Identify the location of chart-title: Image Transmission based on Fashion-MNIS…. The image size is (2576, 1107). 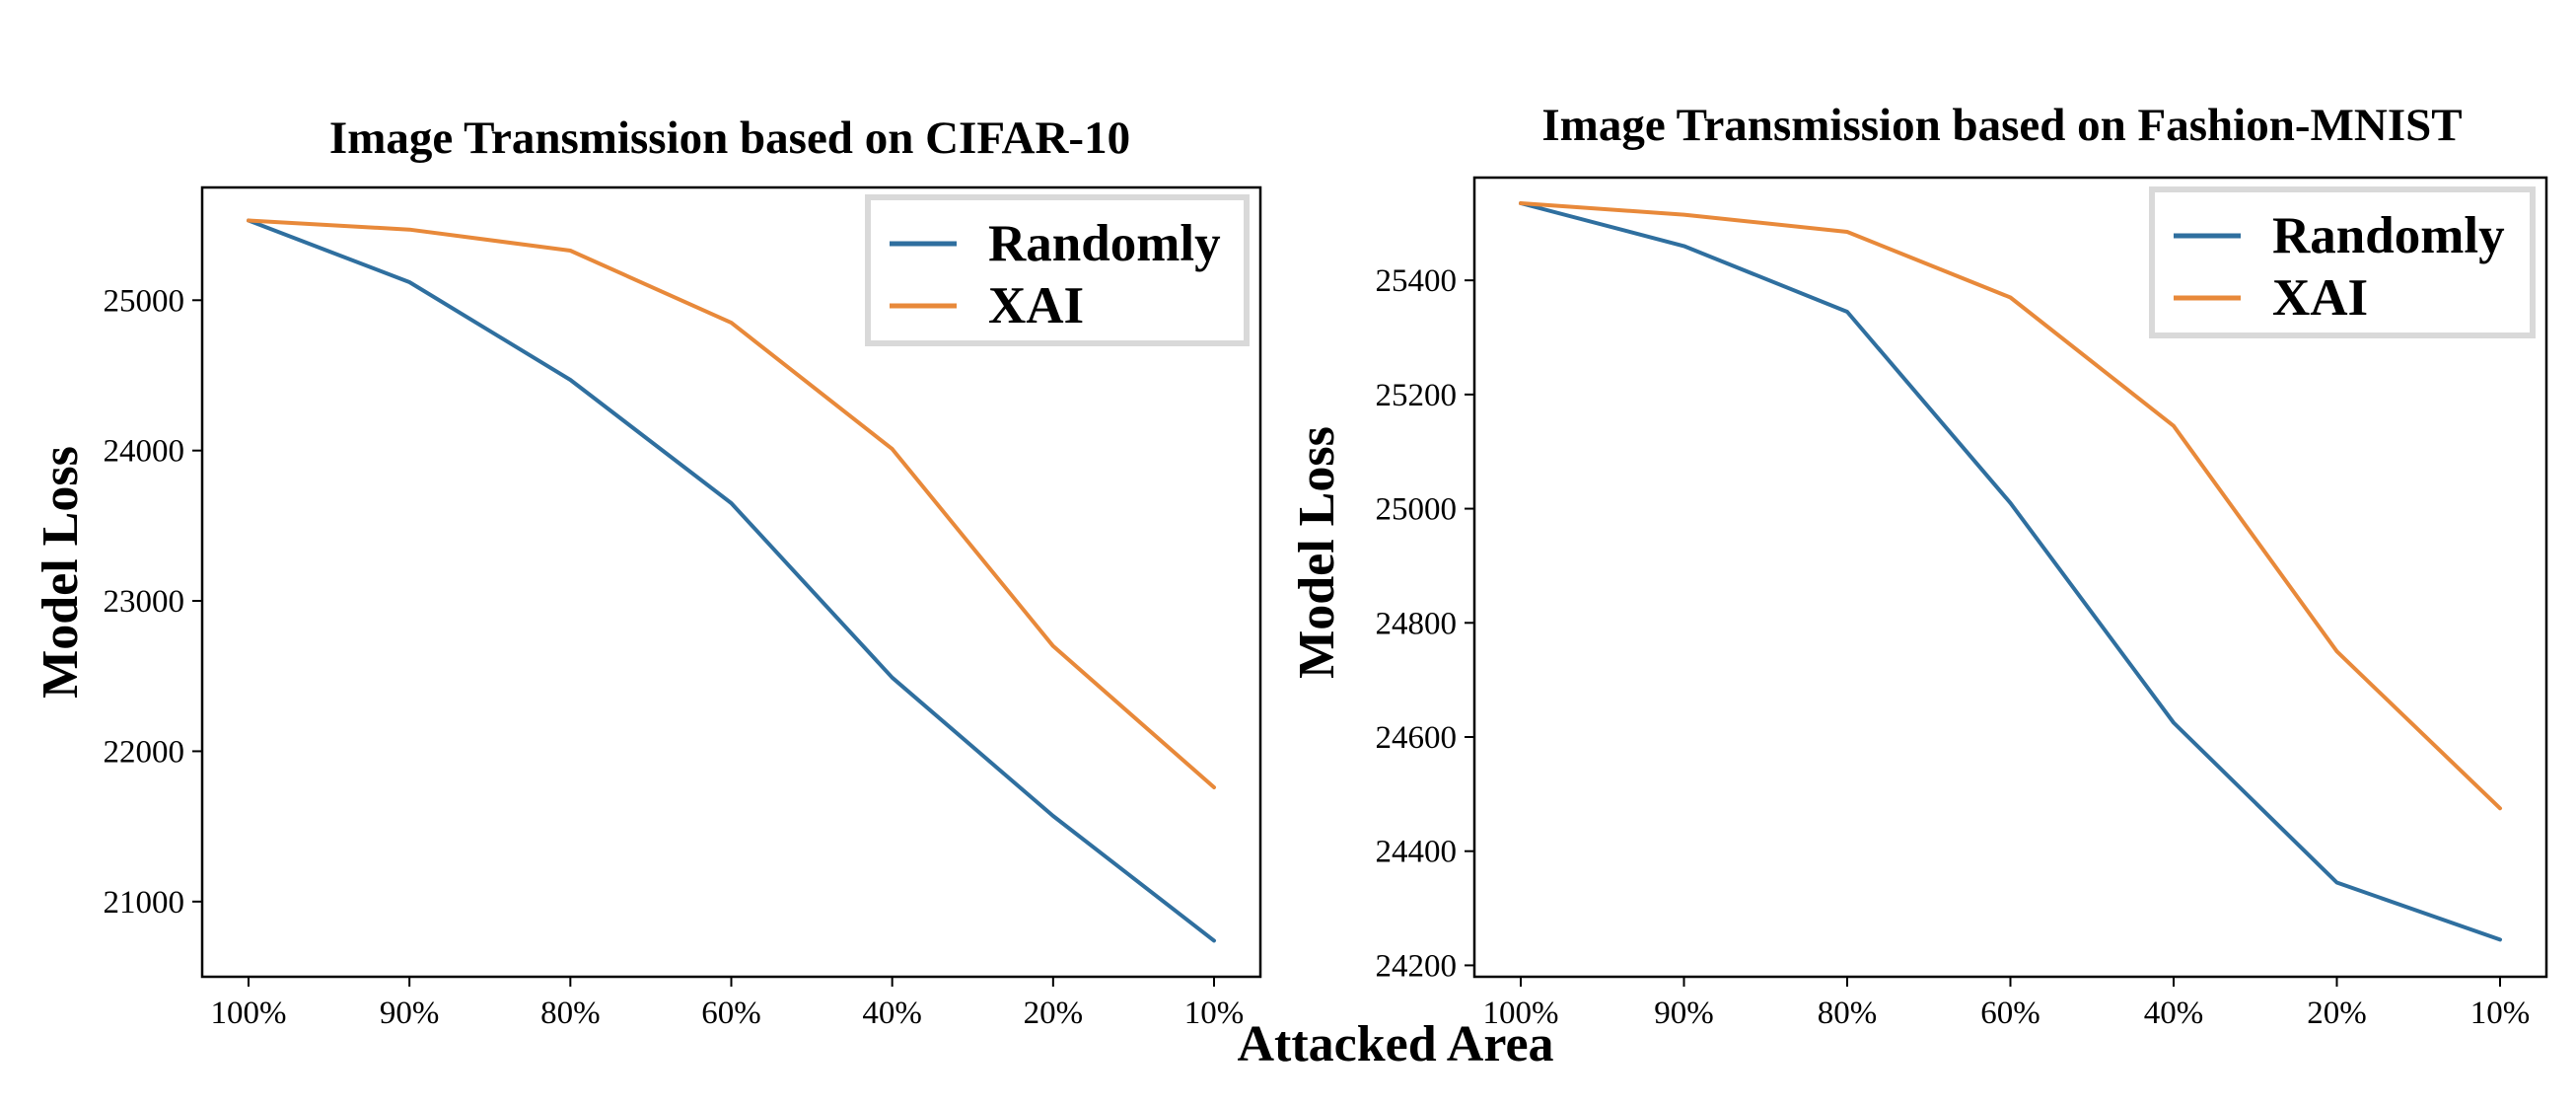
(2001, 125).